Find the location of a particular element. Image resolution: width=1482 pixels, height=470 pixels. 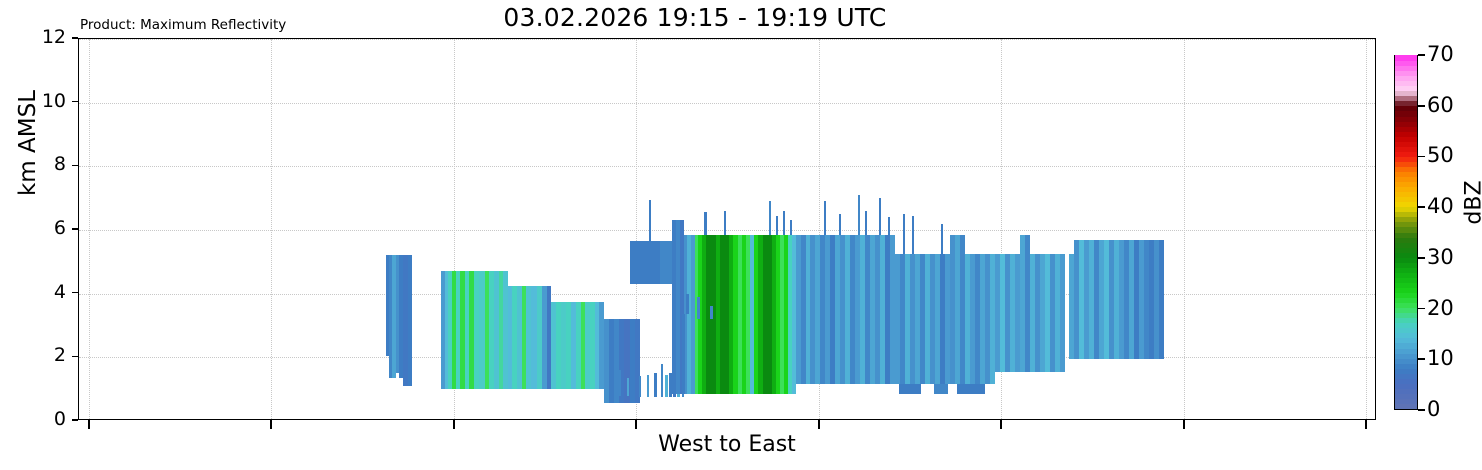

colorbar-tick-label: 10 is located at coordinates (1440, 358).